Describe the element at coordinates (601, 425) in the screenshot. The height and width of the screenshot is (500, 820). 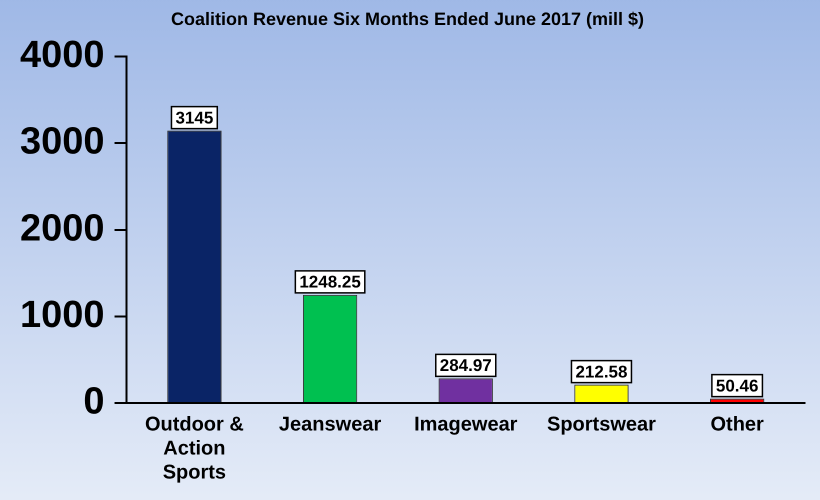
I see `x-tick-label: Sportswear` at that location.